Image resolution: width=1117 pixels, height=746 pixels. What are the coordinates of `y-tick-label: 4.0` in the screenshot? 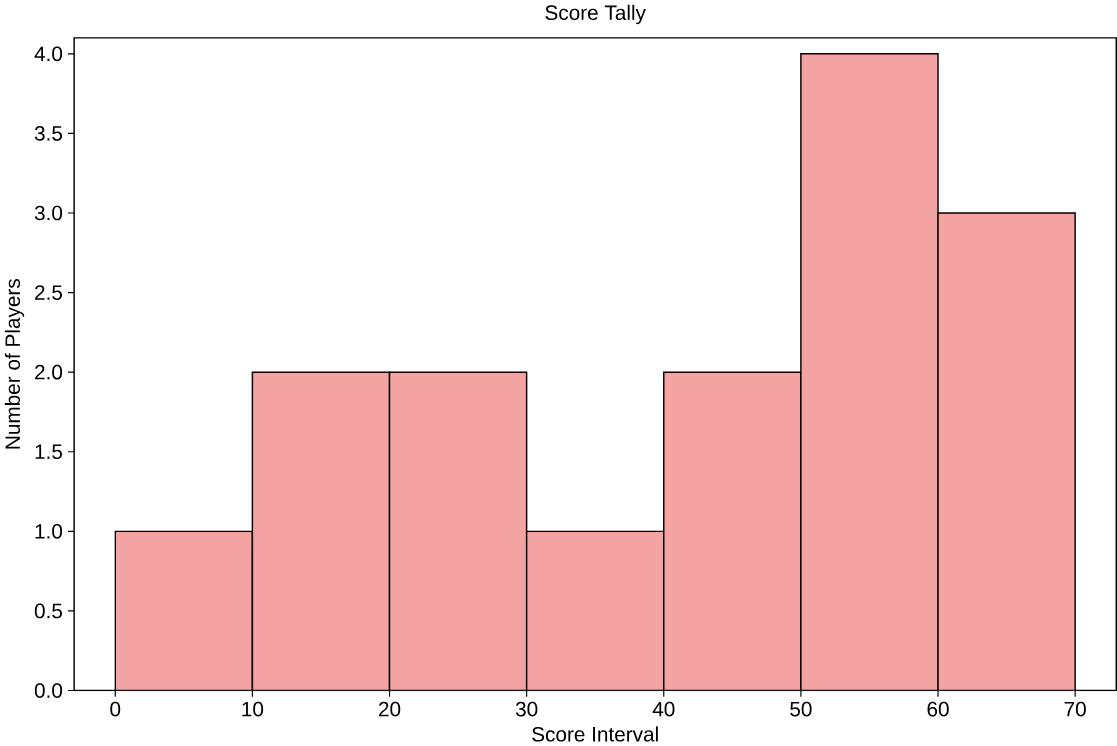 It's located at (48, 53).